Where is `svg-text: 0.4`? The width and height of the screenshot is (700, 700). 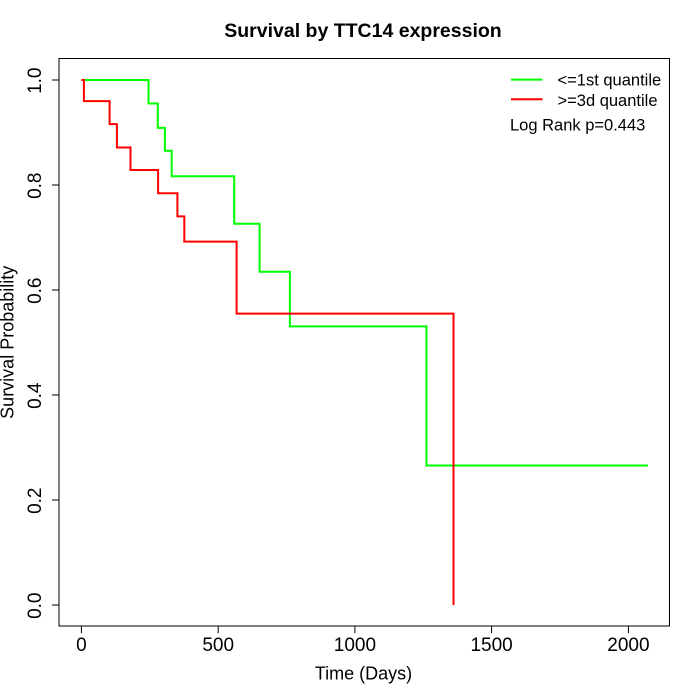 svg-text: 0.4 is located at coordinates (35, 395).